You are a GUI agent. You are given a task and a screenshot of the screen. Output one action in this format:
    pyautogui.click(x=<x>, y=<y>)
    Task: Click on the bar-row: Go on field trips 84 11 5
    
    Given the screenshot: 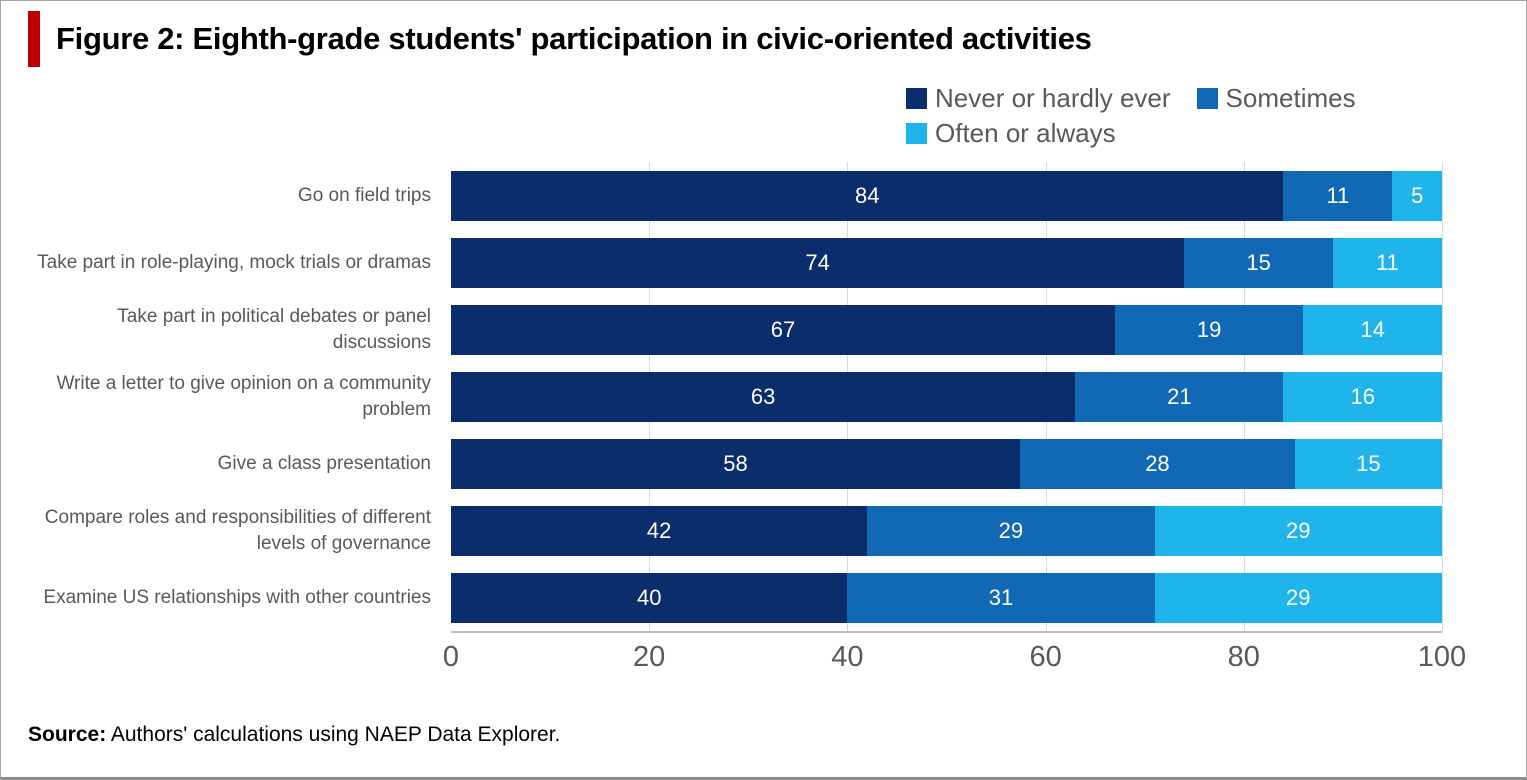 What is the action you would take?
    pyautogui.click(x=735, y=195)
    